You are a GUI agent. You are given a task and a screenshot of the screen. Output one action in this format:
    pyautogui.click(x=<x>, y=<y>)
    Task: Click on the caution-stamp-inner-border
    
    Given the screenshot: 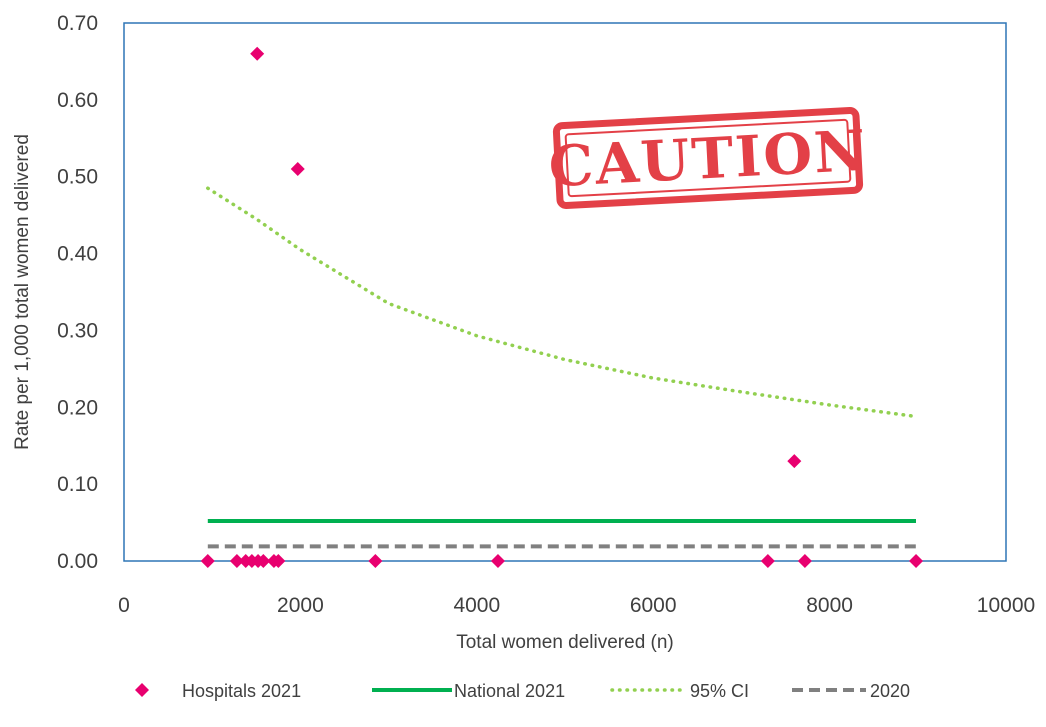 What is the action you would take?
    pyautogui.click(x=708, y=158)
    